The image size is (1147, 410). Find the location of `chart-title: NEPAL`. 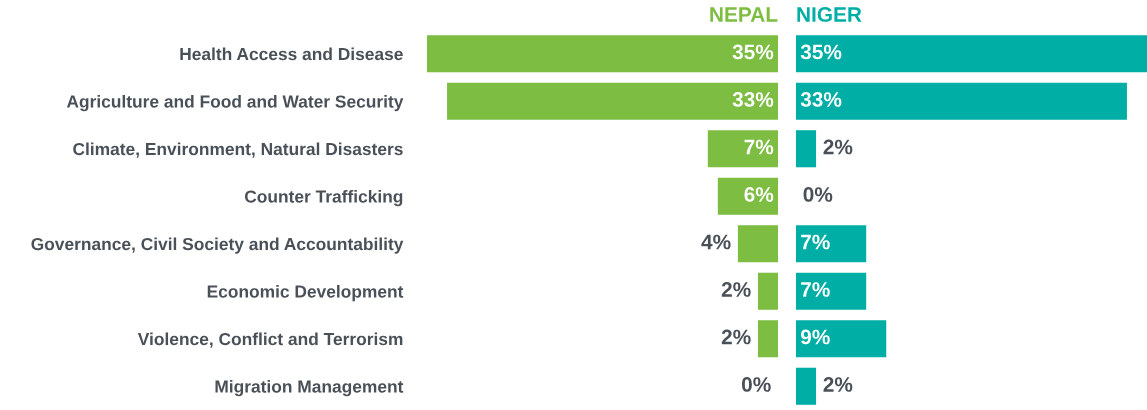

chart-title: NEPAL is located at coordinates (744, 14).